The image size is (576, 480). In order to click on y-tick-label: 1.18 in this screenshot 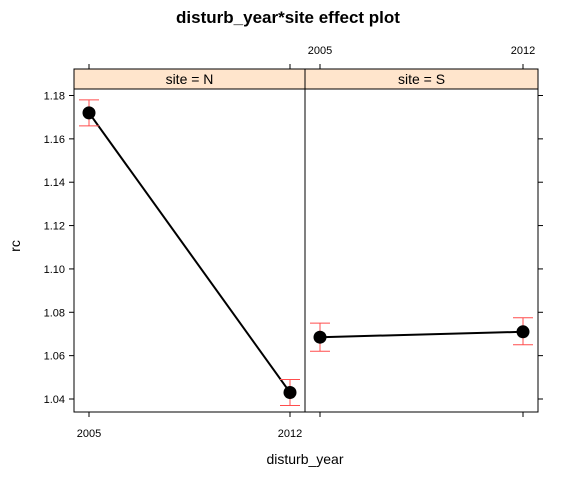, I will do `click(54, 97)`.